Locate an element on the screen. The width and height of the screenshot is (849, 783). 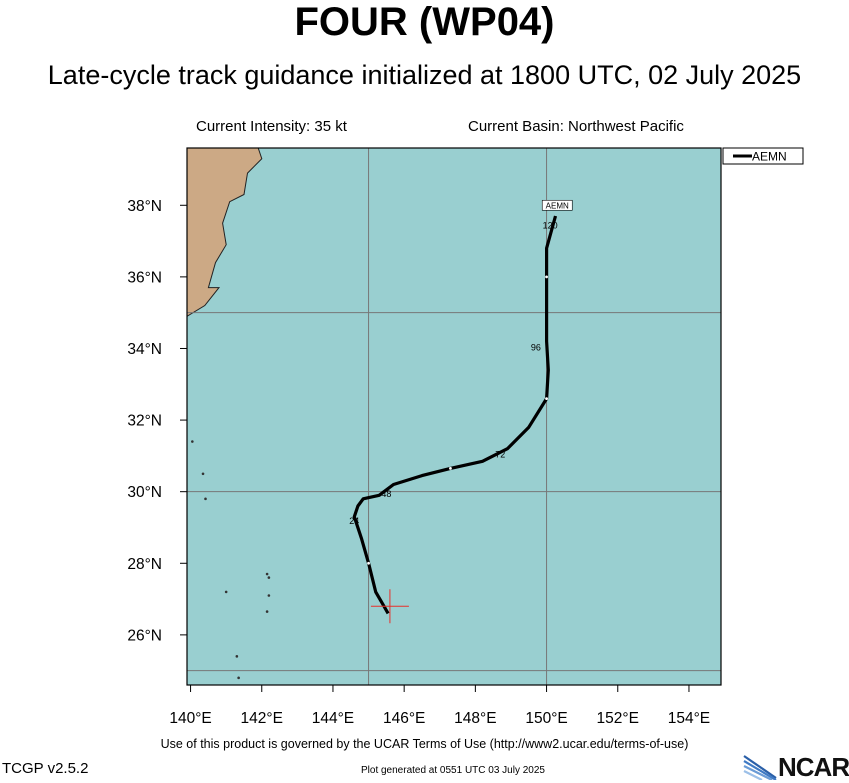
x-tick-label-6: 152°E is located at coordinates (618, 718).